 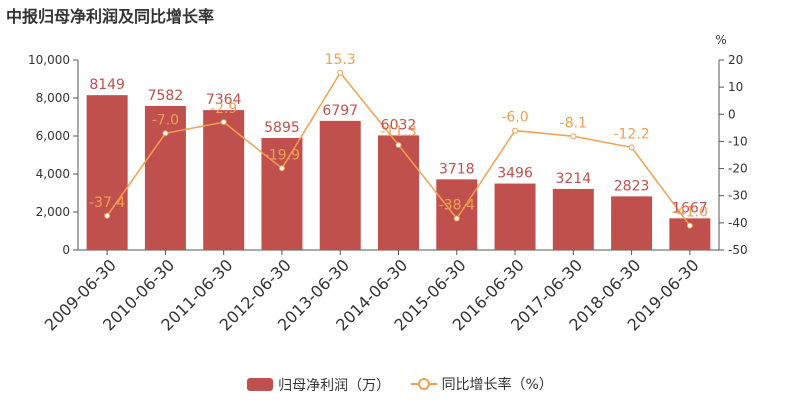 I want to click on profit-bar-label: 7582, so click(x=166, y=96).